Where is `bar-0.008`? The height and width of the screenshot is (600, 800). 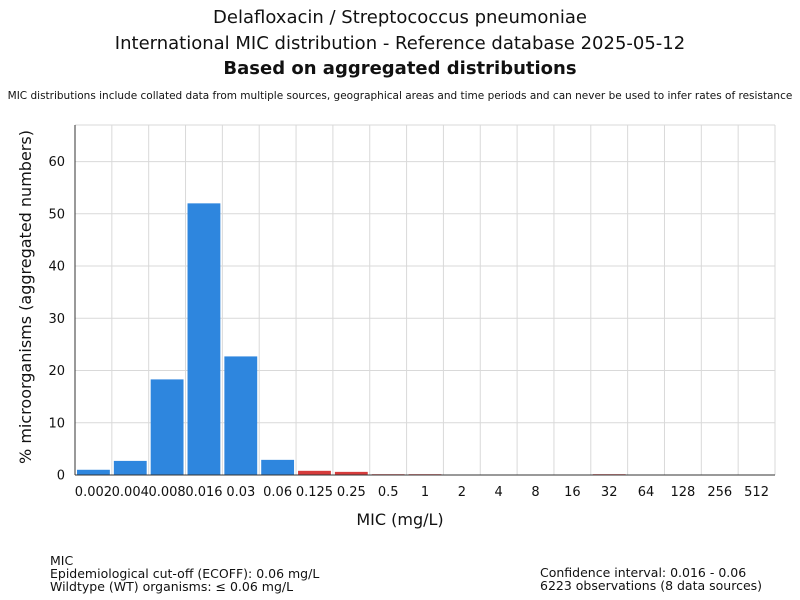 bar-0.008 is located at coordinates (167, 427).